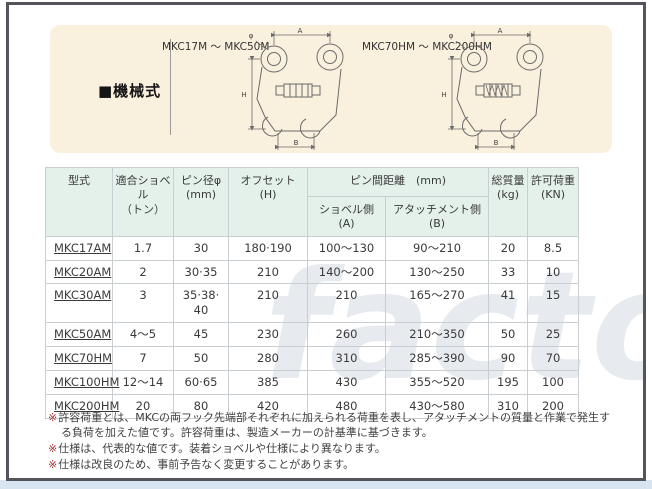  I want to click on pin-a-cell: 310, so click(346, 359).